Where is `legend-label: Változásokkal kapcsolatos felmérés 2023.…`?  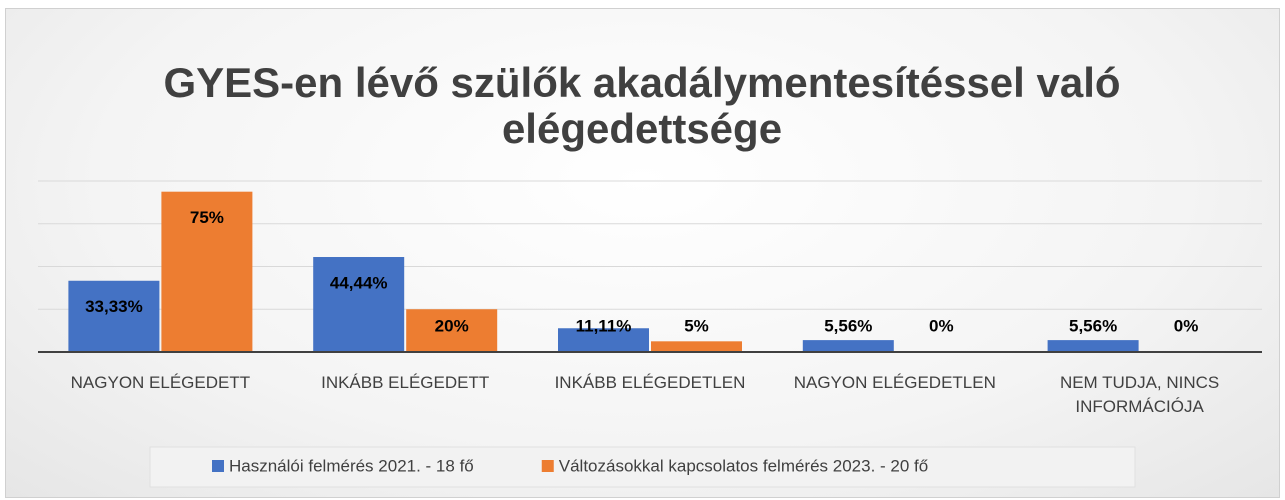 legend-label: Változásokkal kapcsolatos felmérés 2023.… is located at coordinates (743, 465).